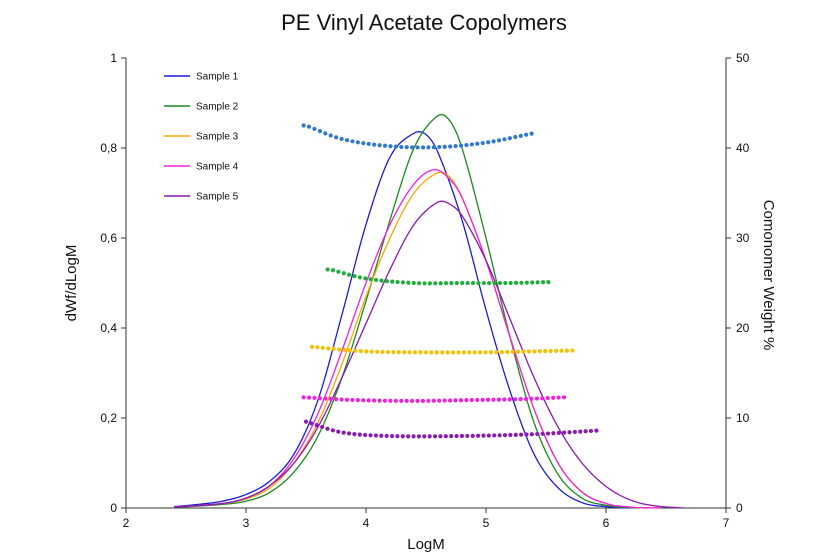  What do you see at coordinates (743, 58) in the screenshot?
I see `y2-tick-label: 50` at bounding box center [743, 58].